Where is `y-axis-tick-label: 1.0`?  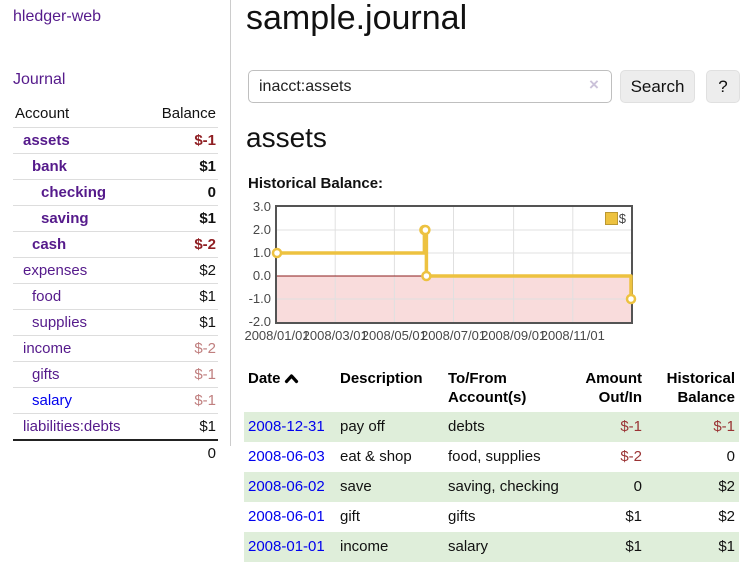
y-axis-tick-label: 1.0 is located at coordinates (261, 252).